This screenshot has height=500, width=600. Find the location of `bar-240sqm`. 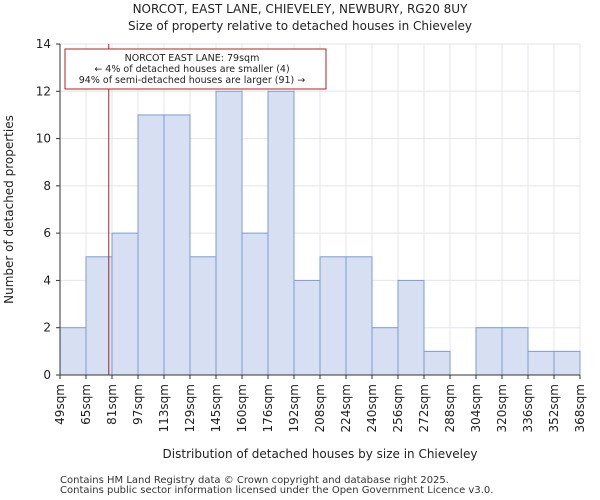

bar-240sqm is located at coordinates (385, 351).